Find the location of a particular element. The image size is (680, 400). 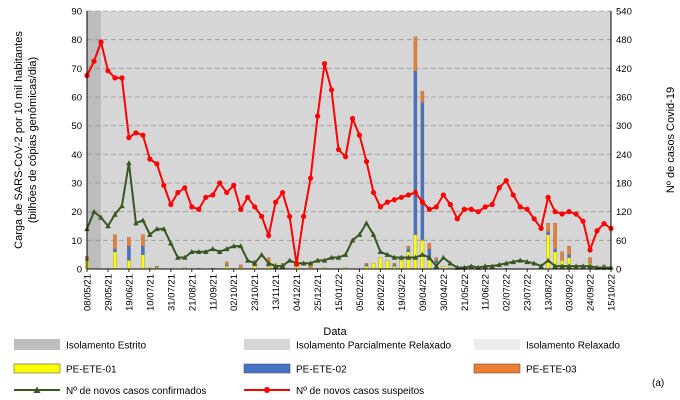

x-tick-label-1: 29/05/21 is located at coordinates (108, 292).